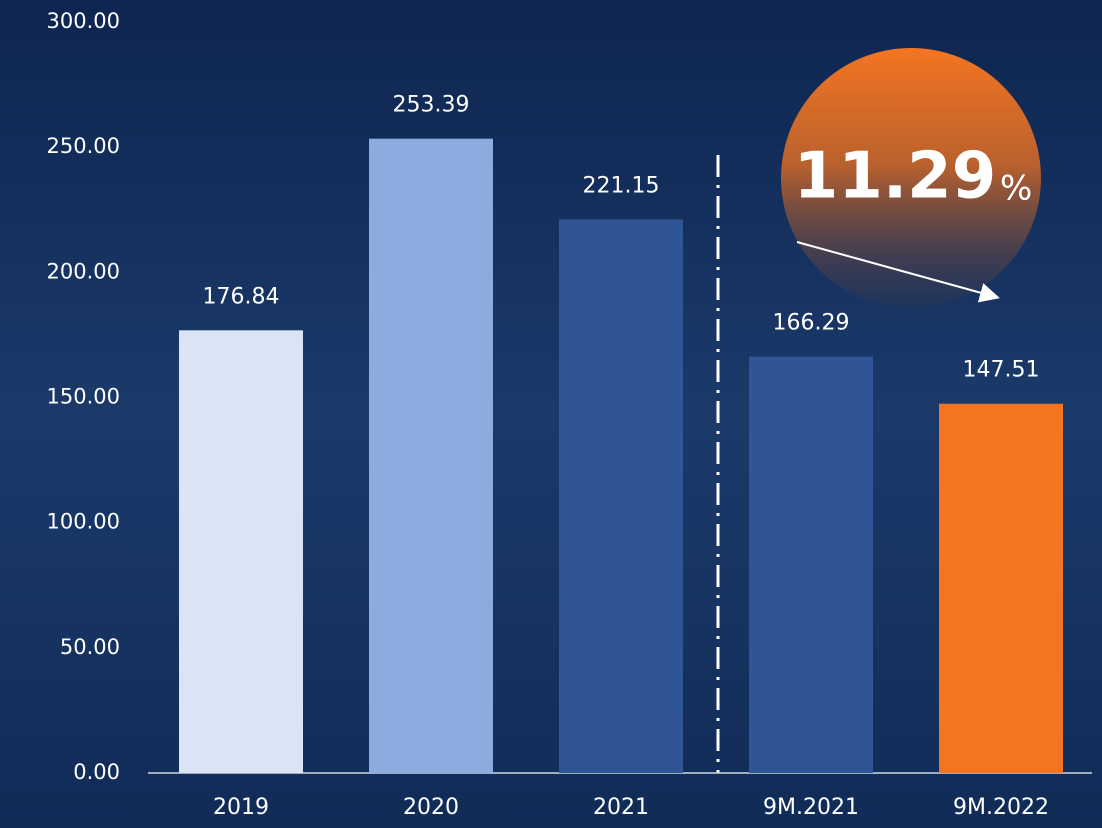 The image size is (1102, 828). I want to click on trend-arrow, so click(898, 272).